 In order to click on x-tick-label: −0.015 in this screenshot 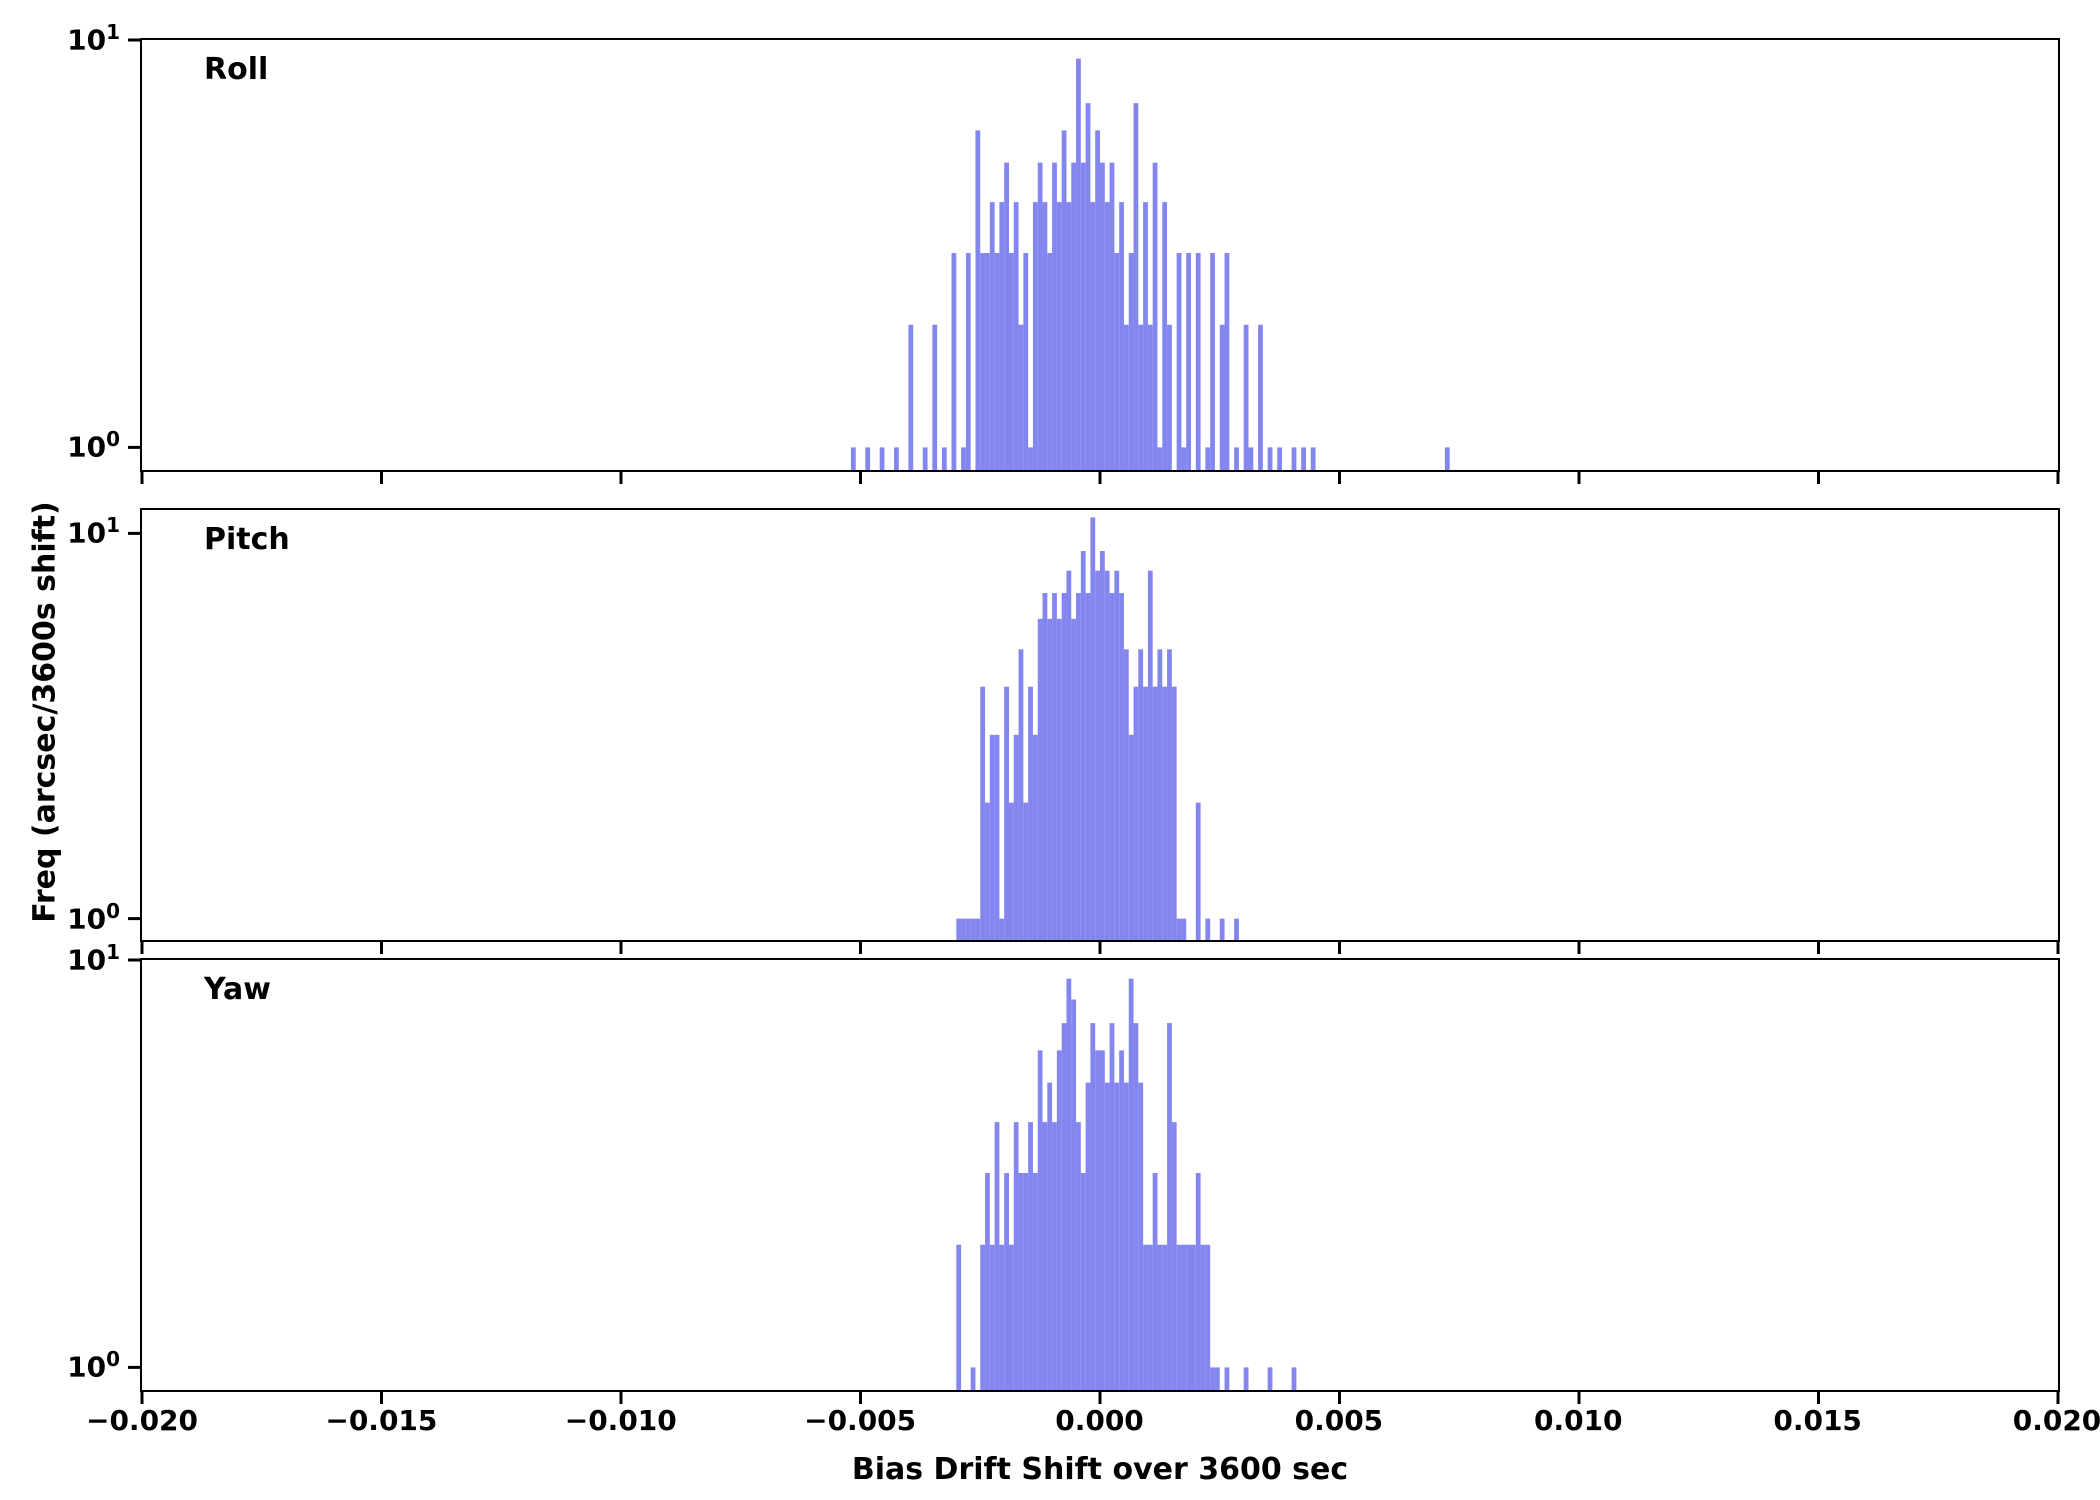, I will do `click(381, 1420)`.